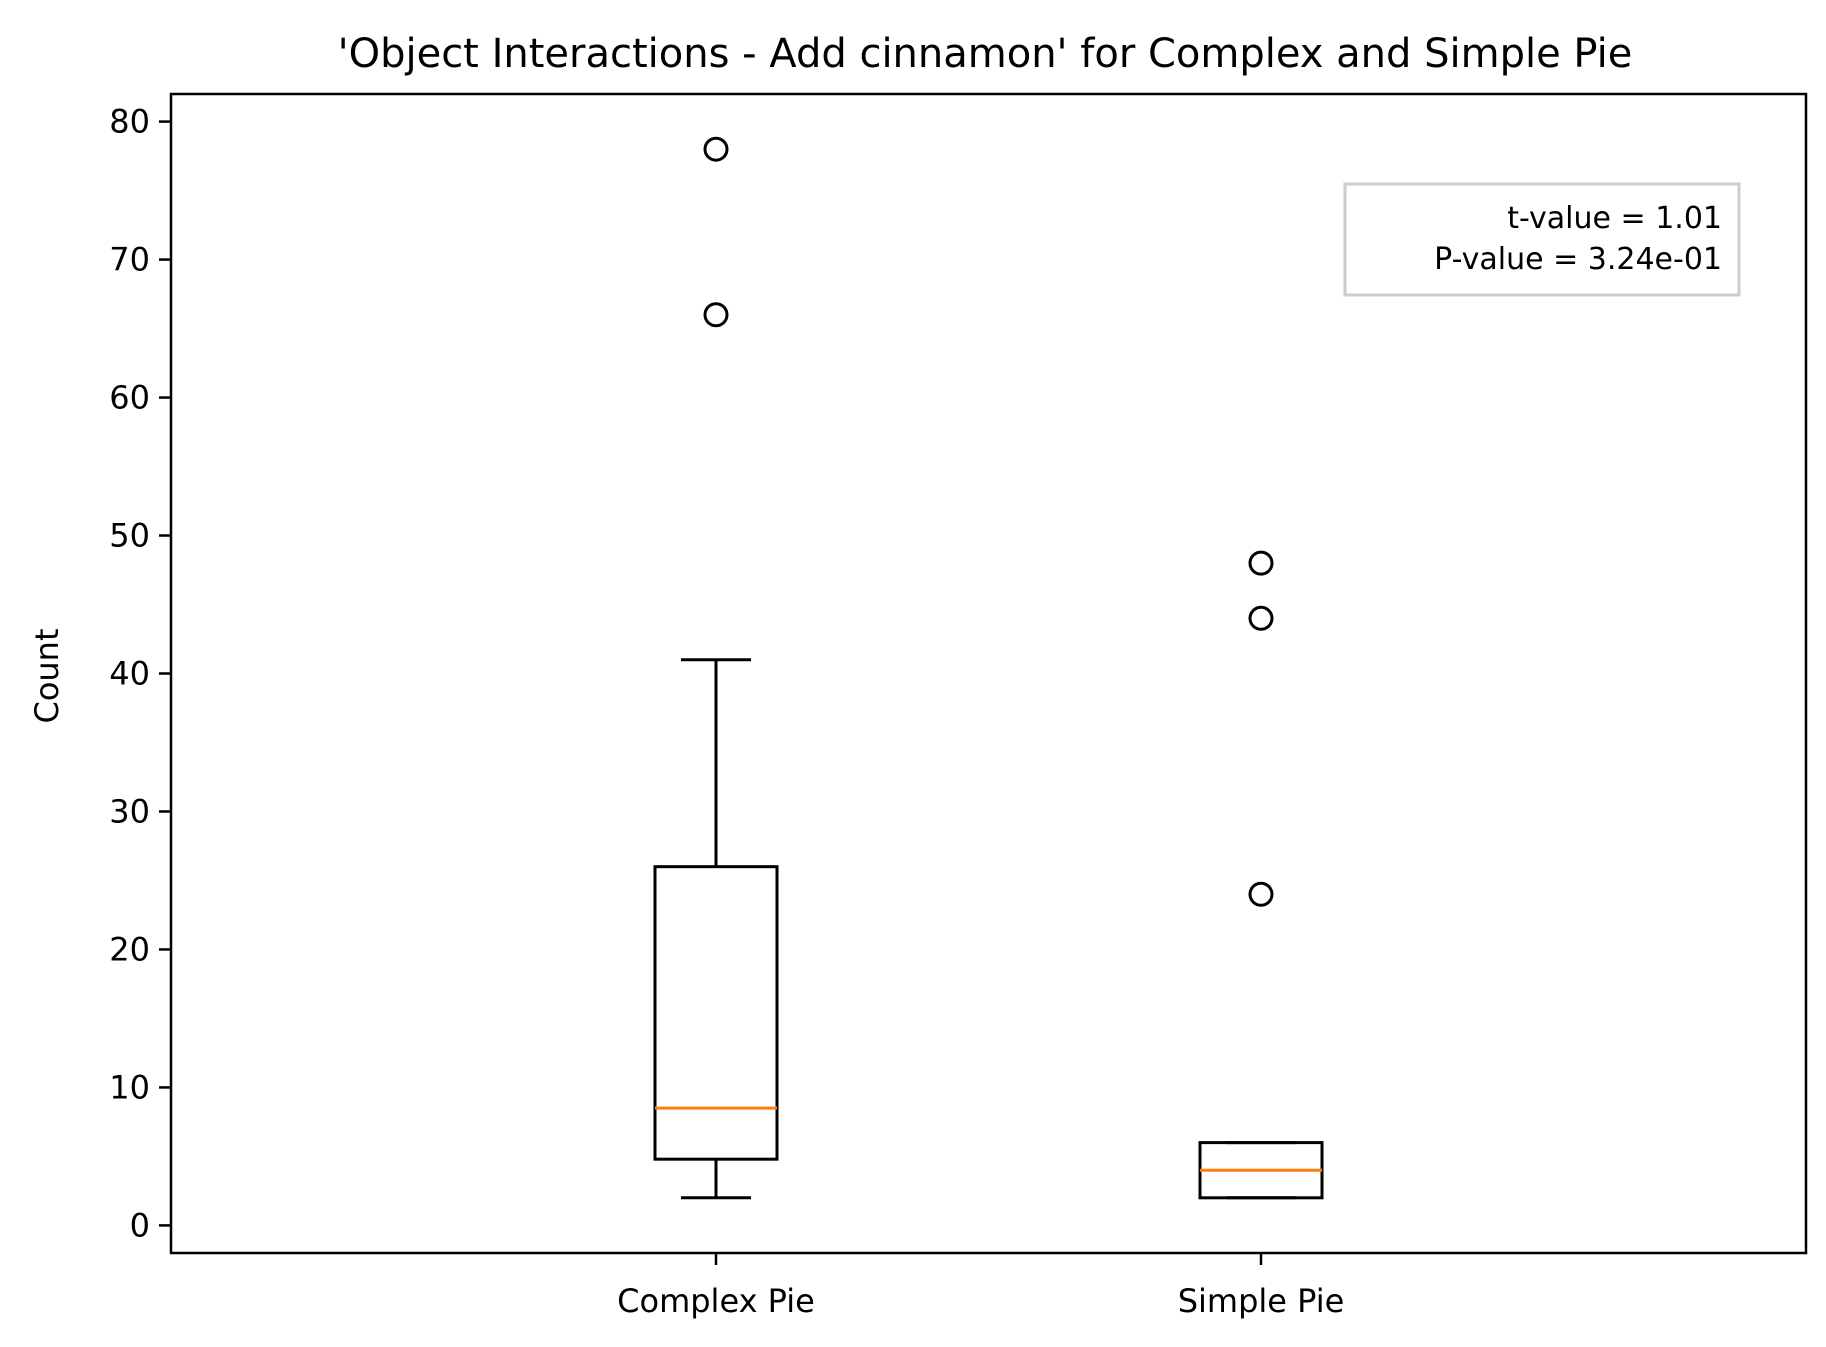  Describe the element at coordinates (1578, 259) in the screenshot. I see `annotation-p-value: P-value = 3.24e-01` at that location.